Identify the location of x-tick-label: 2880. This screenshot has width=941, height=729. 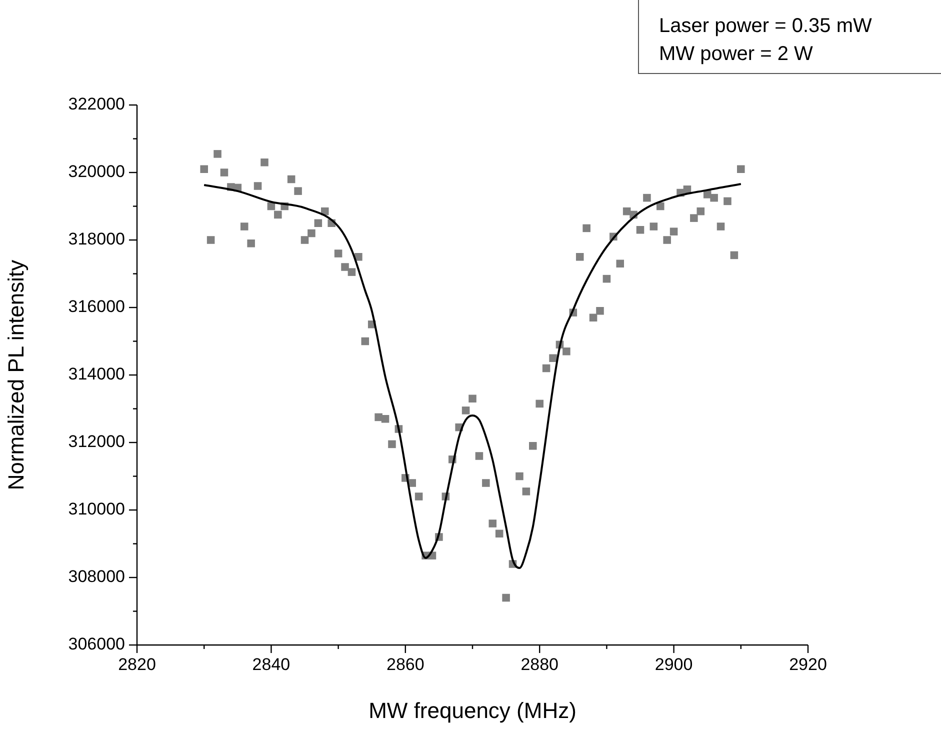
(539, 664).